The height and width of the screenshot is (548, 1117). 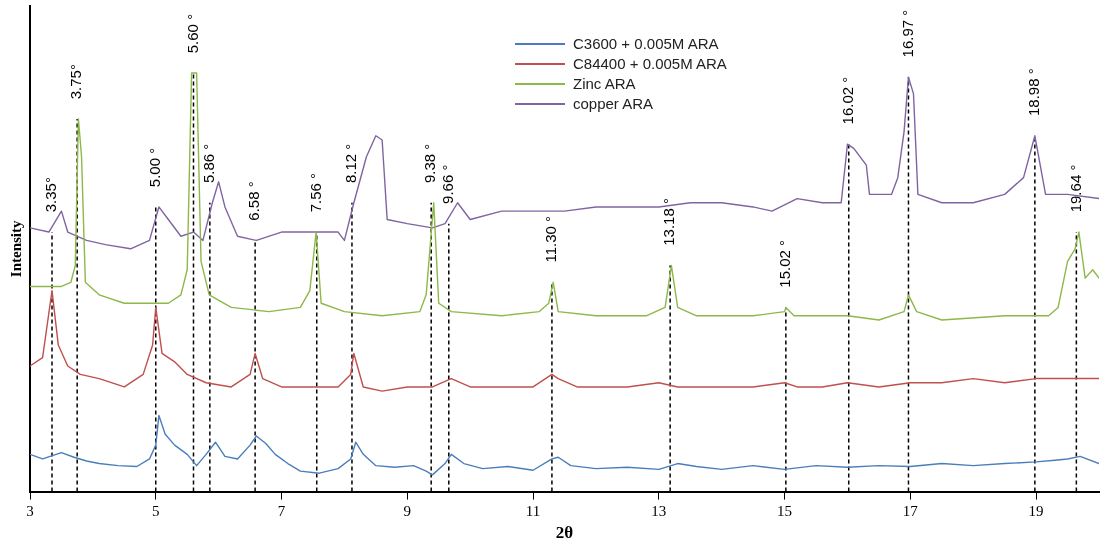 What do you see at coordinates (447, 184) in the screenshot?
I see `ref-line-label: 9.66 °` at bounding box center [447, 184].